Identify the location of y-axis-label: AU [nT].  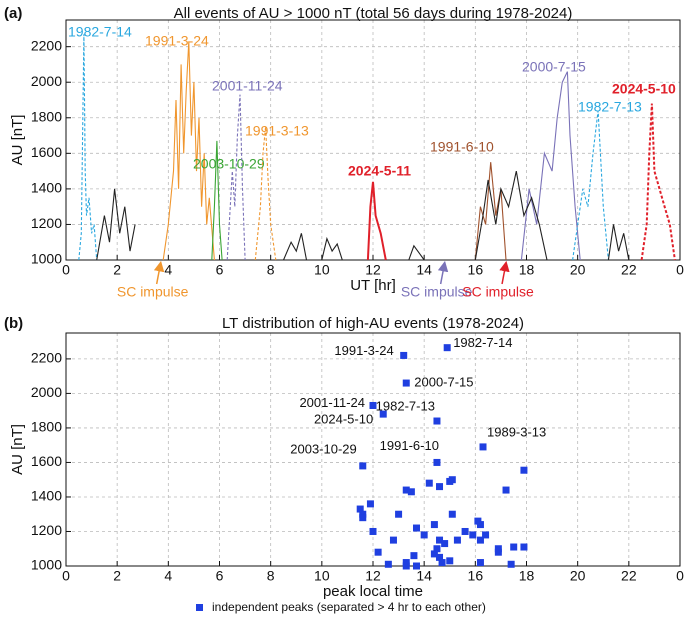
(17, 140).